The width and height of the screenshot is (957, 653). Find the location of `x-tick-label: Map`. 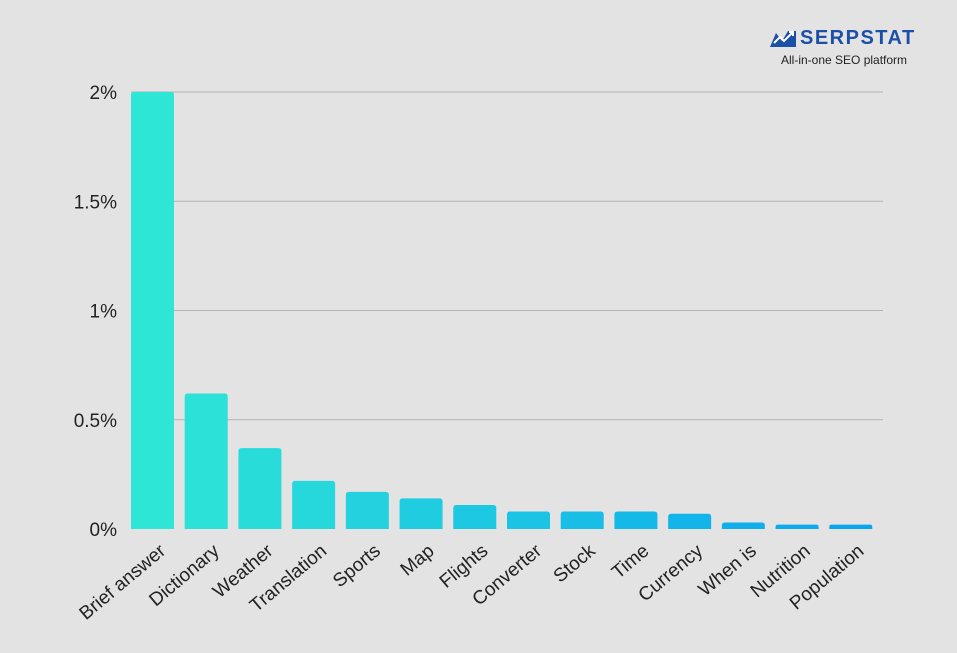

x-tick-label: Map is located at coordinates (418, 561).